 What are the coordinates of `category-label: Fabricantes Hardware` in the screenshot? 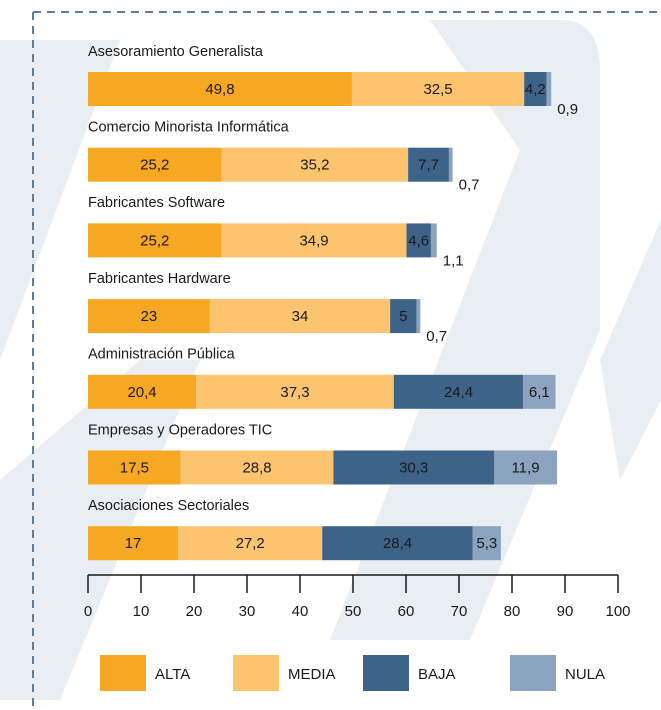 It's located at (159, 279).